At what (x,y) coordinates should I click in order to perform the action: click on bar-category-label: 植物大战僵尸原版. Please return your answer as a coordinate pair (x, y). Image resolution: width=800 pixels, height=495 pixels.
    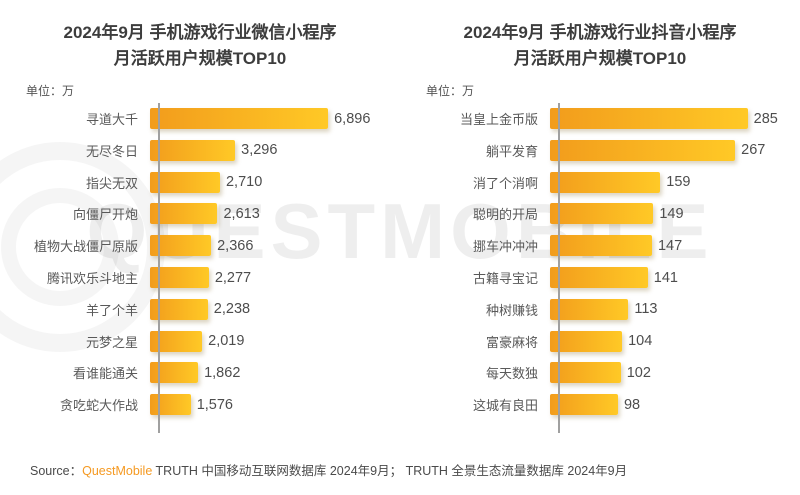
    Looking at the image, I should click on (85, 247).